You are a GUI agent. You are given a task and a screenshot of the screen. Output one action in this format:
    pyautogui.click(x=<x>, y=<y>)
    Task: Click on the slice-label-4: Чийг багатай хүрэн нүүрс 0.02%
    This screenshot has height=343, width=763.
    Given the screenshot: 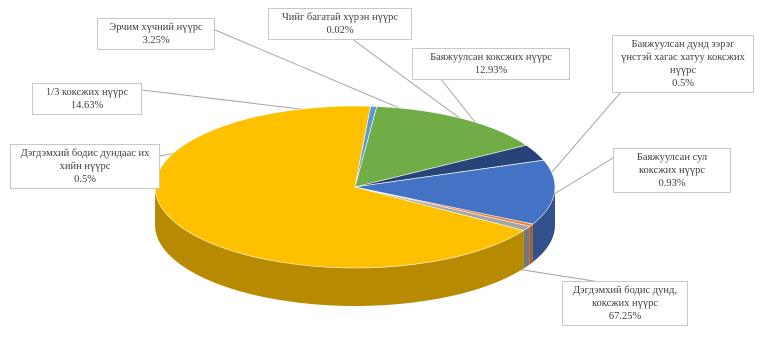 What is the action you would take?
    pyautogui.click(x=340, y=24)
    